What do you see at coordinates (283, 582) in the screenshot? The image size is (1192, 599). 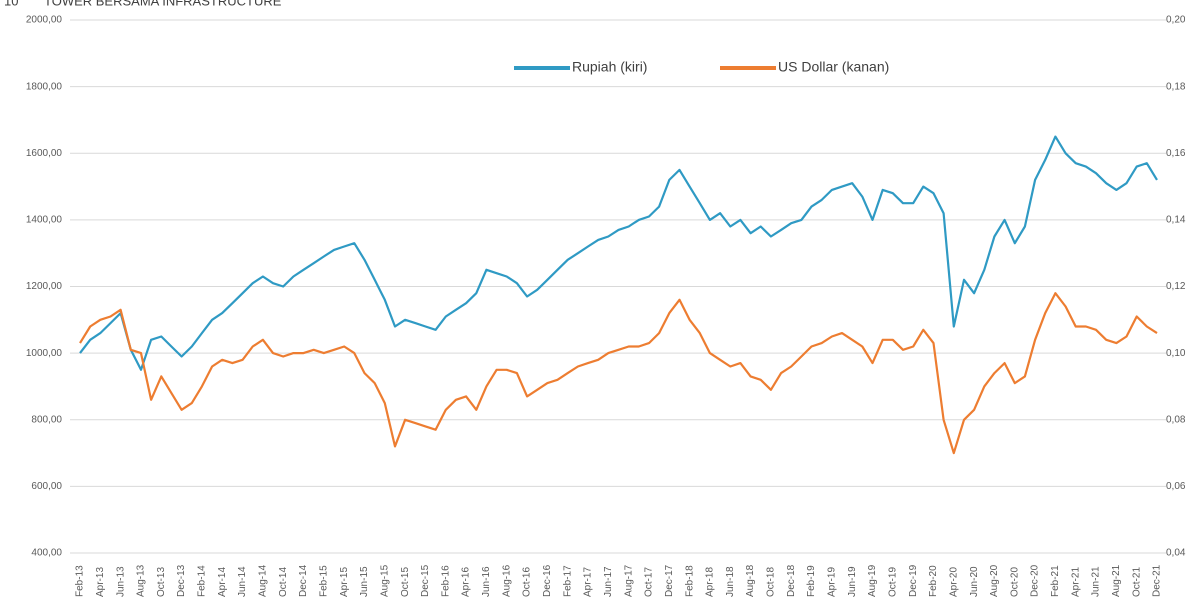 I see `x-tick-label: Oct-14` at bounding box center [283, 582].